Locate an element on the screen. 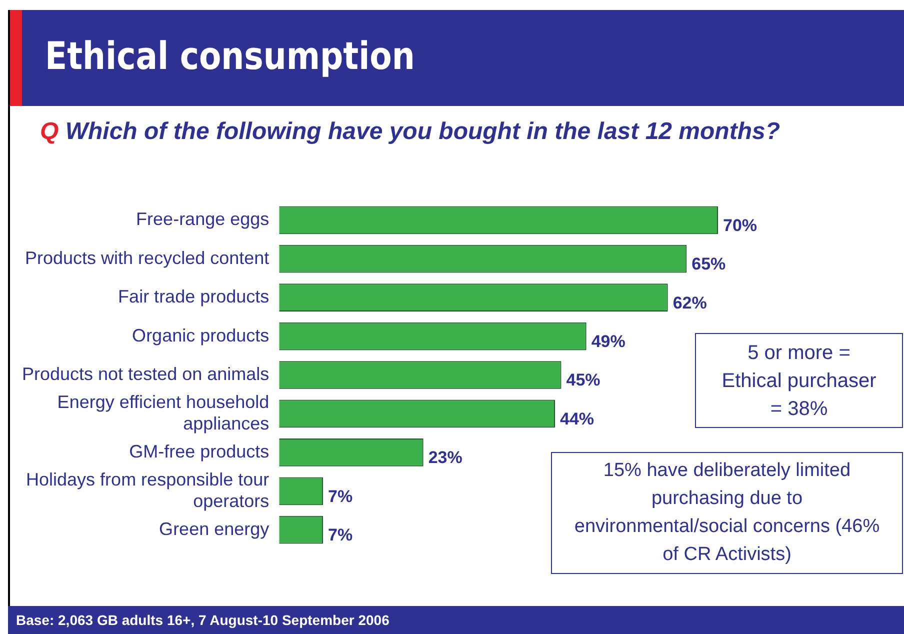  text: 5 or more = Ethical purchaser = 38% is located at coordinates (799, 381).